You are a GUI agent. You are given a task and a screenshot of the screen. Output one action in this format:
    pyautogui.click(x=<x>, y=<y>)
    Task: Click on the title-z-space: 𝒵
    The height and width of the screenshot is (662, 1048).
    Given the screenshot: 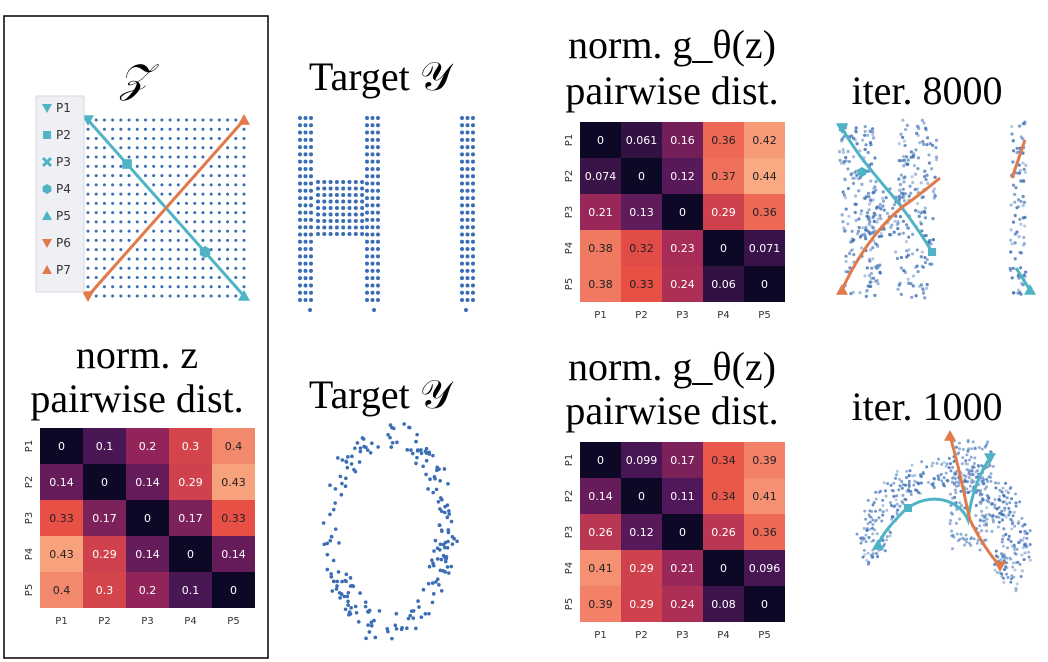 What is the action you would take?
    pyautogui.click(x=139, y=78)
    